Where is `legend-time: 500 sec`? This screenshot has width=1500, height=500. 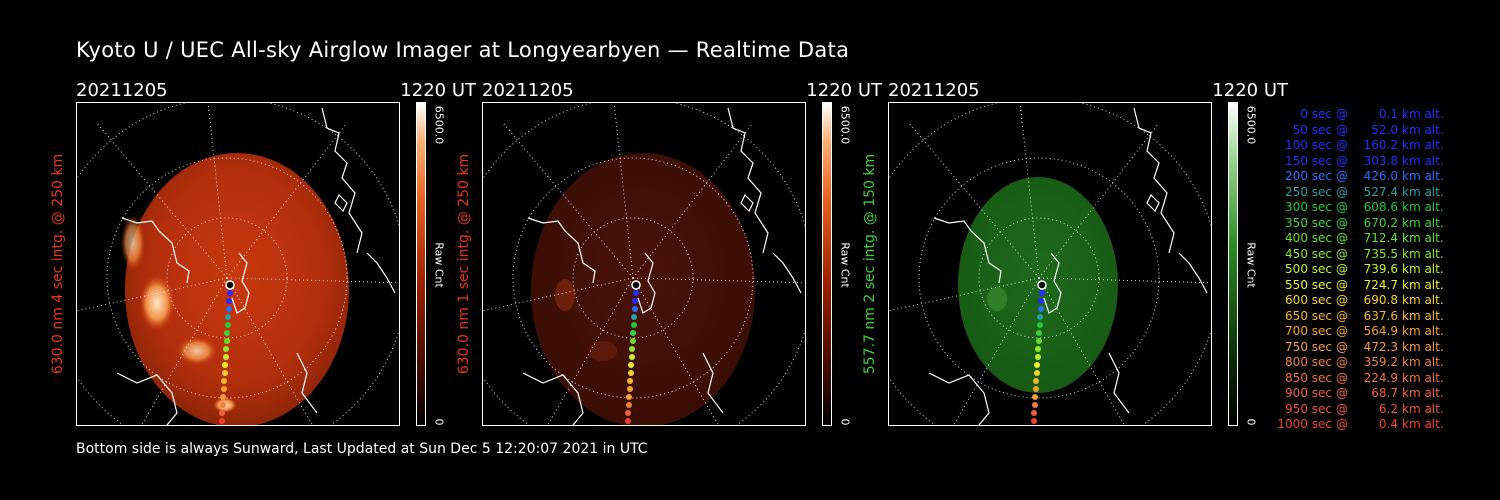
legend-time: 500 sec is located at coordinates (1308, 269).